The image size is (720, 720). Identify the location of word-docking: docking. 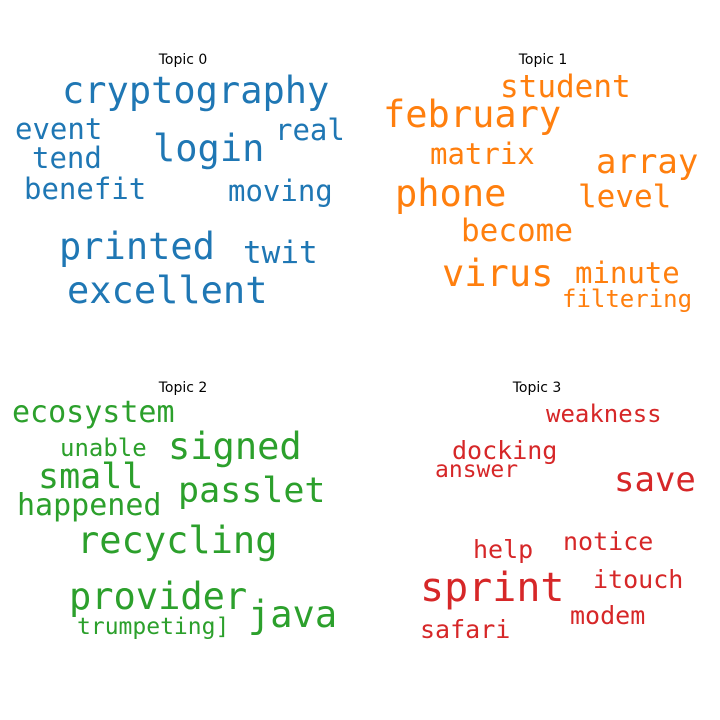
(505, 450).